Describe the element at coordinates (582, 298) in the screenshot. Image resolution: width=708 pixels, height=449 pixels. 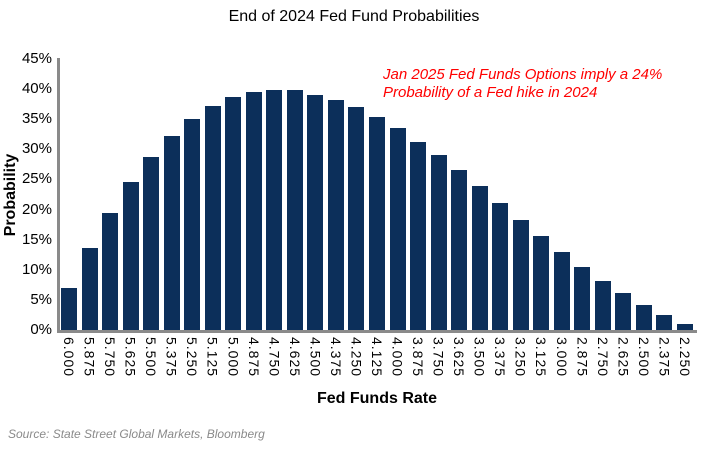
I see `bar-2.875` at that location.